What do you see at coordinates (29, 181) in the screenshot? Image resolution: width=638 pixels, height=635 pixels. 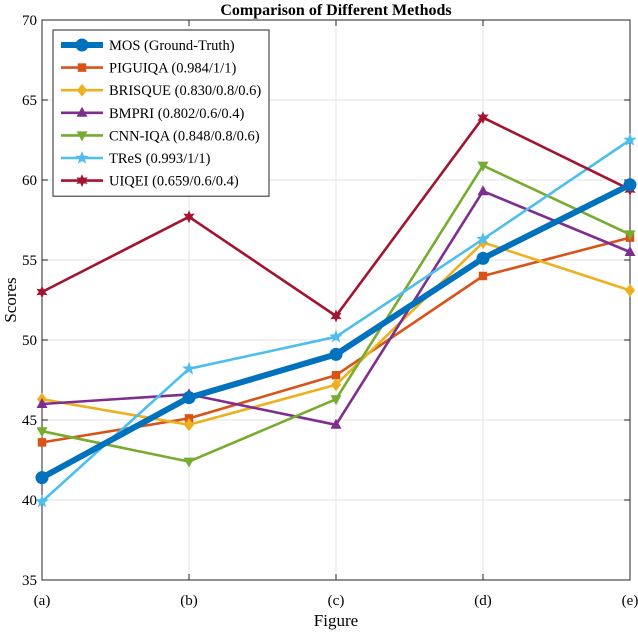 I see `y-tick-label: 60` at bounding box center [29, 181].